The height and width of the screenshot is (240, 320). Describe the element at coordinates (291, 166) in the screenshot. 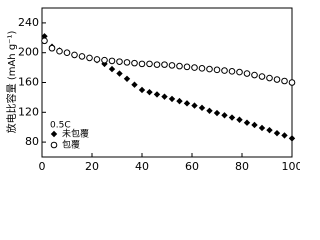

I see `x-tick-label: 100` at that location.